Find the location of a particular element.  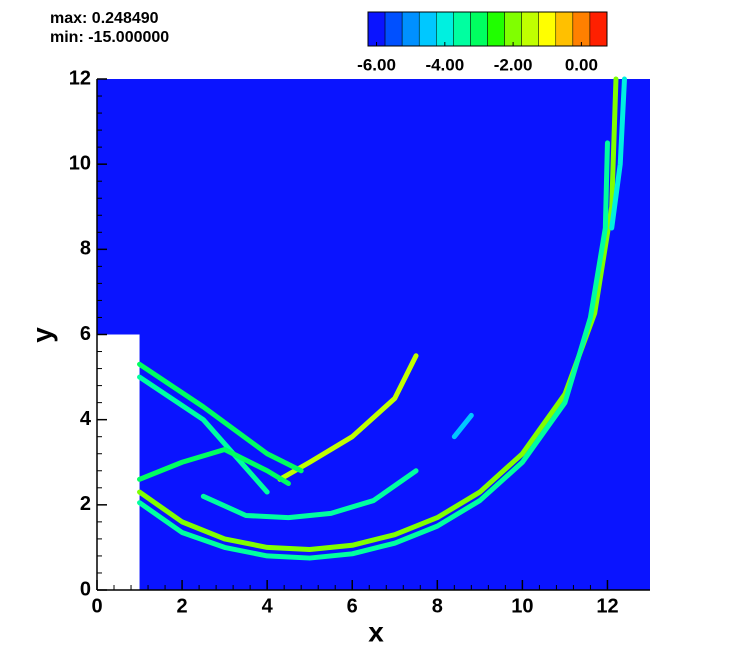

x-tick-label: 6 is located at coordinates (352, 606).